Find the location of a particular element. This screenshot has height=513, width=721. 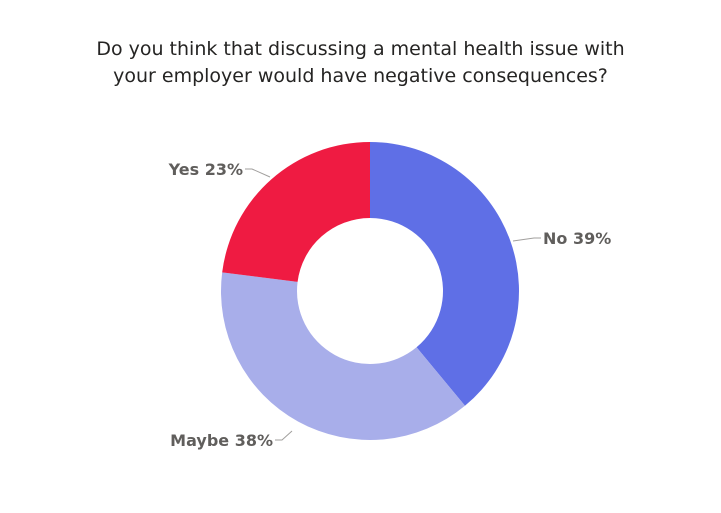

donut-slice-maybe is located at coordinates (343, 356).